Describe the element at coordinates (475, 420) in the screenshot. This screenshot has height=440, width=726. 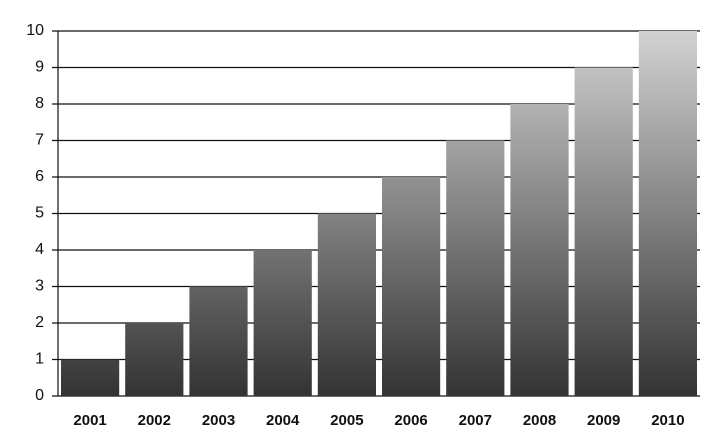
I see `x-tick-label: 2007` at that location.